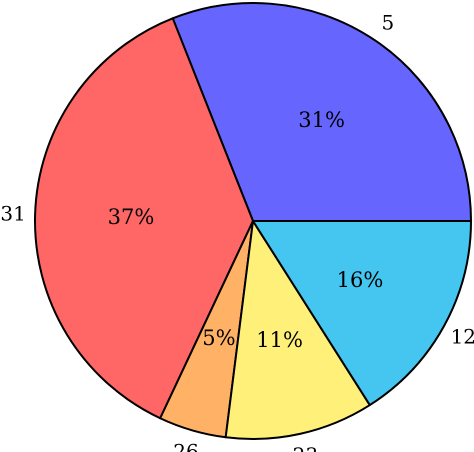 This screenshot has height=452, width=474. What do you see at coordinates (185, 446) in the screenshot?
I see `category-label-26: 26` at bounding box center [185, 446].